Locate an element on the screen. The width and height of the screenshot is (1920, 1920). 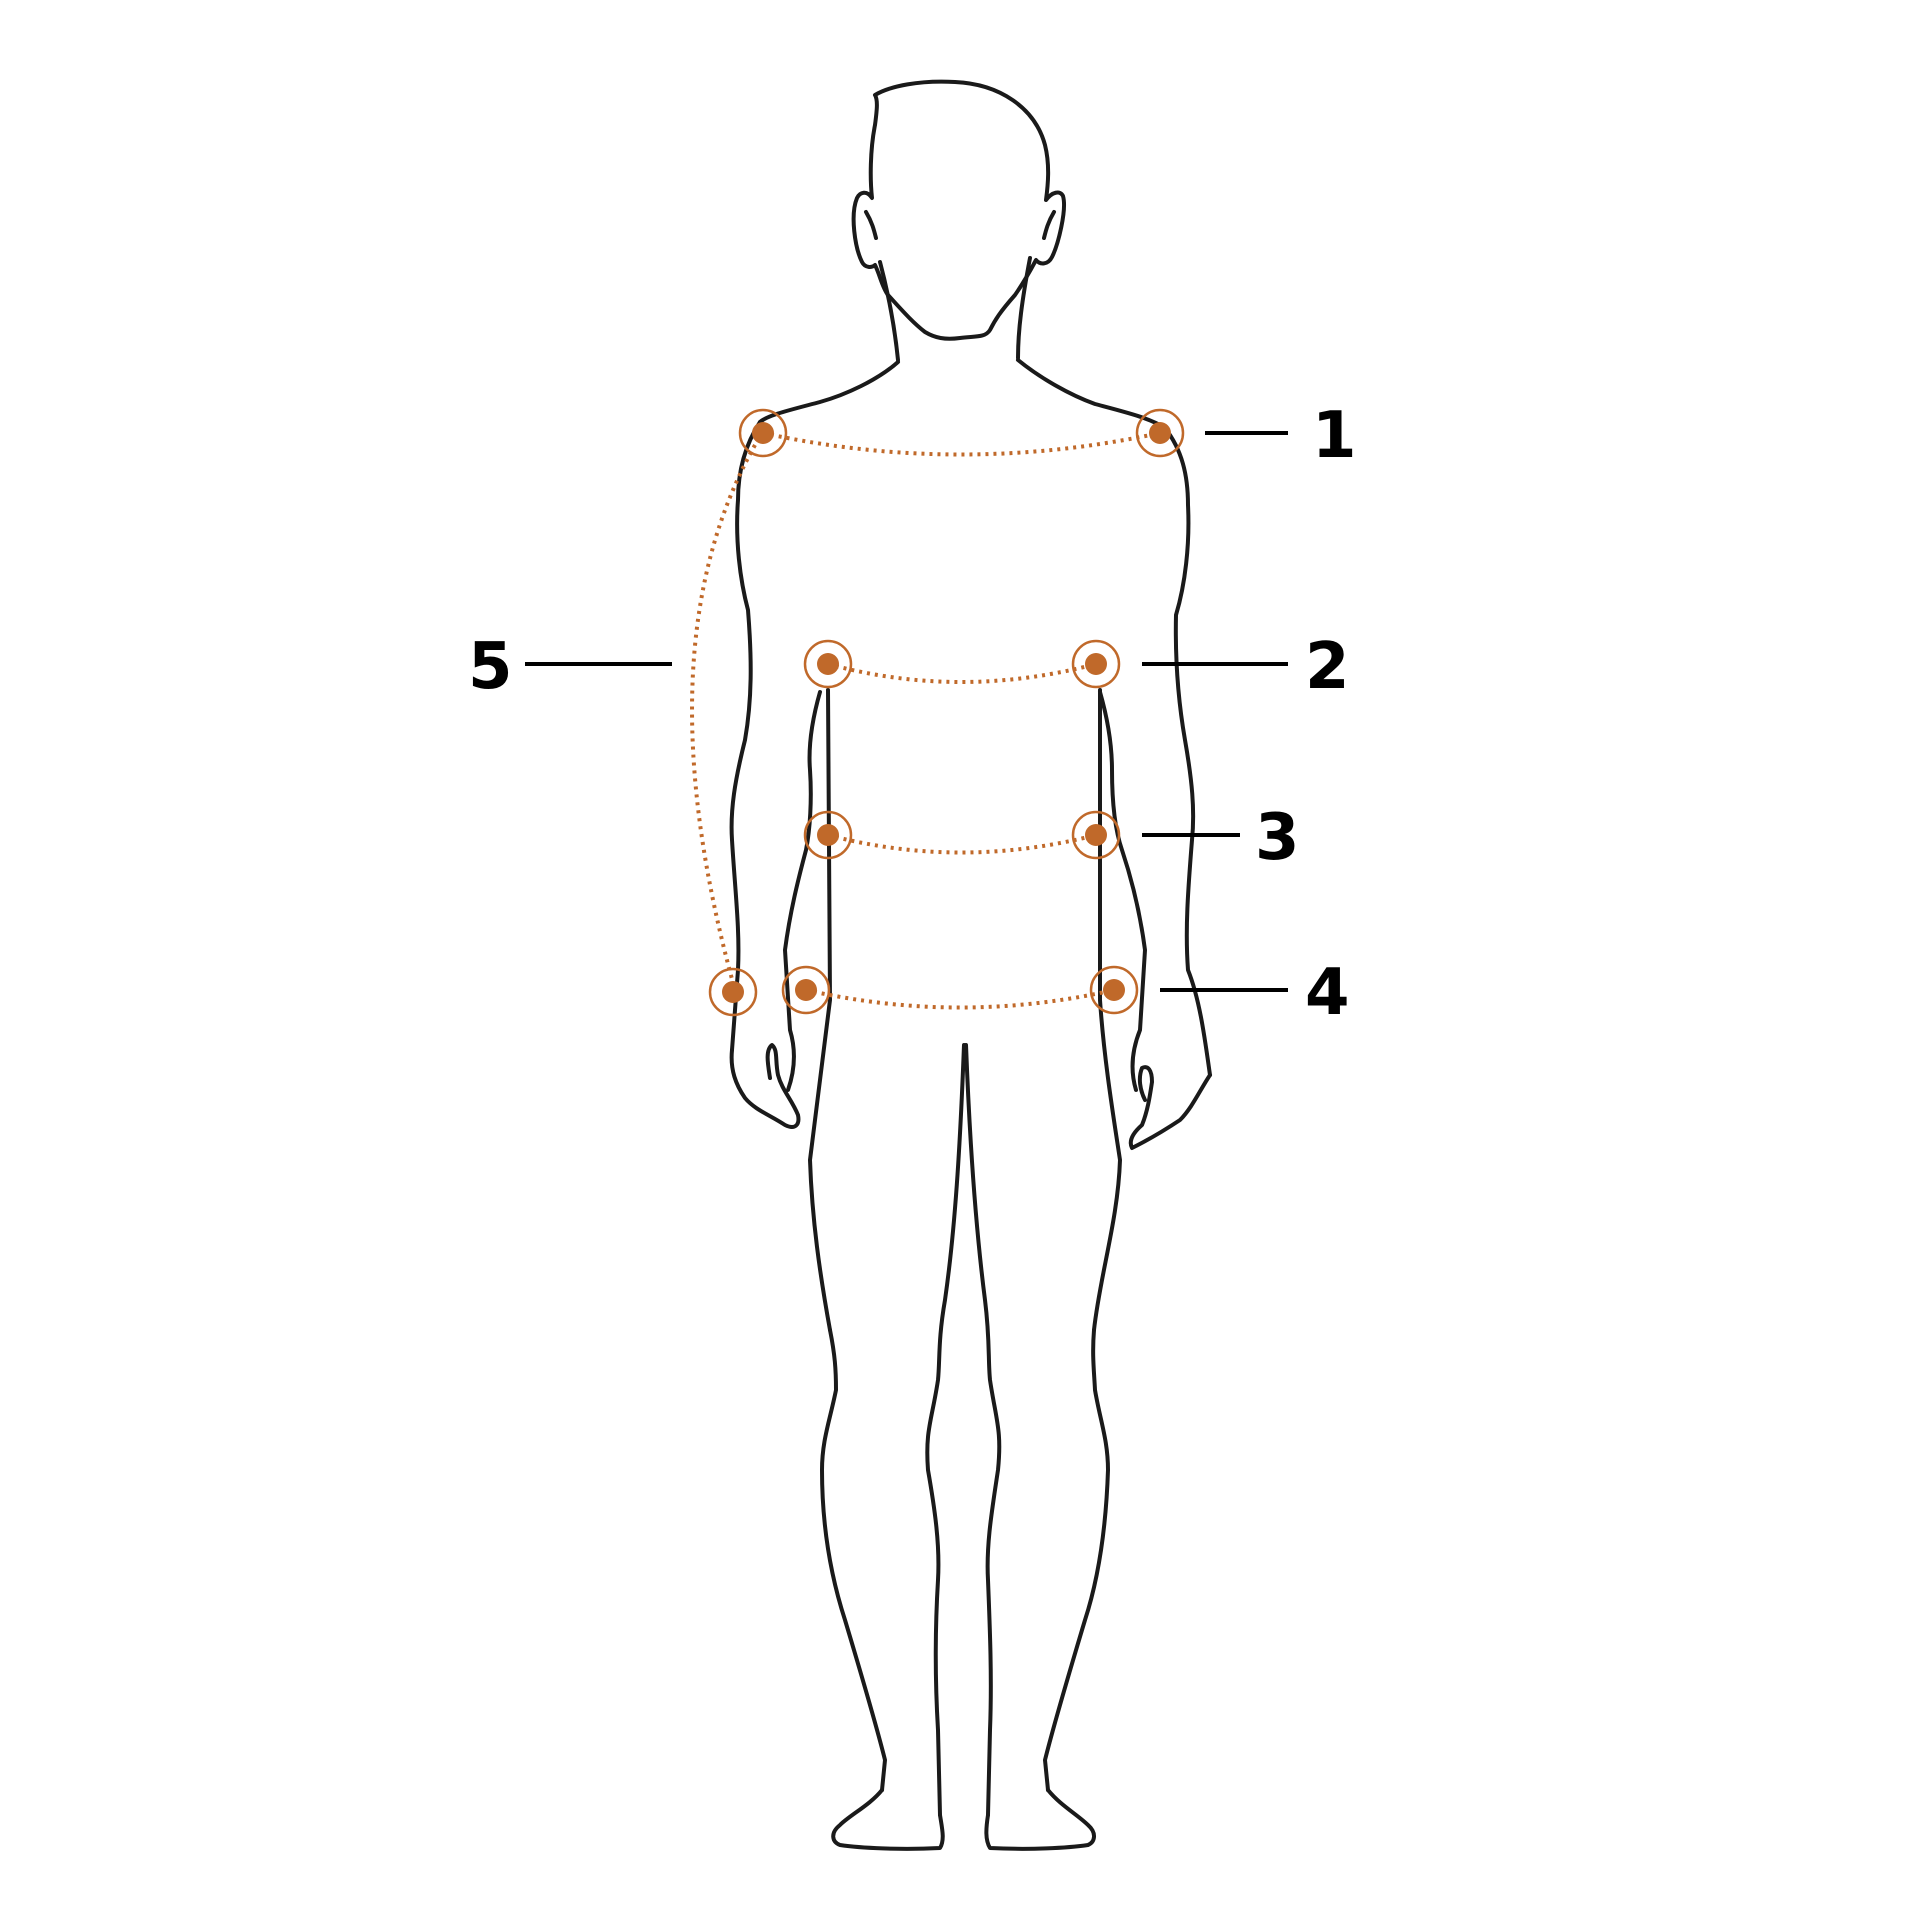
head-outline is located at coordinates (958, 210).